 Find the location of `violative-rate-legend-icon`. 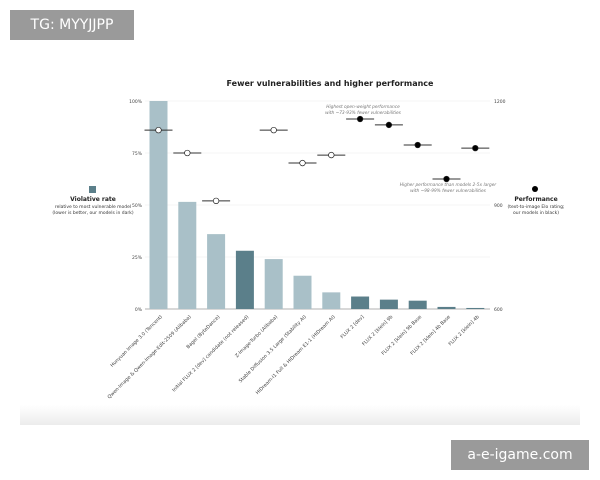

violative-rate-legend-icon is located at coordinates (92, 189).